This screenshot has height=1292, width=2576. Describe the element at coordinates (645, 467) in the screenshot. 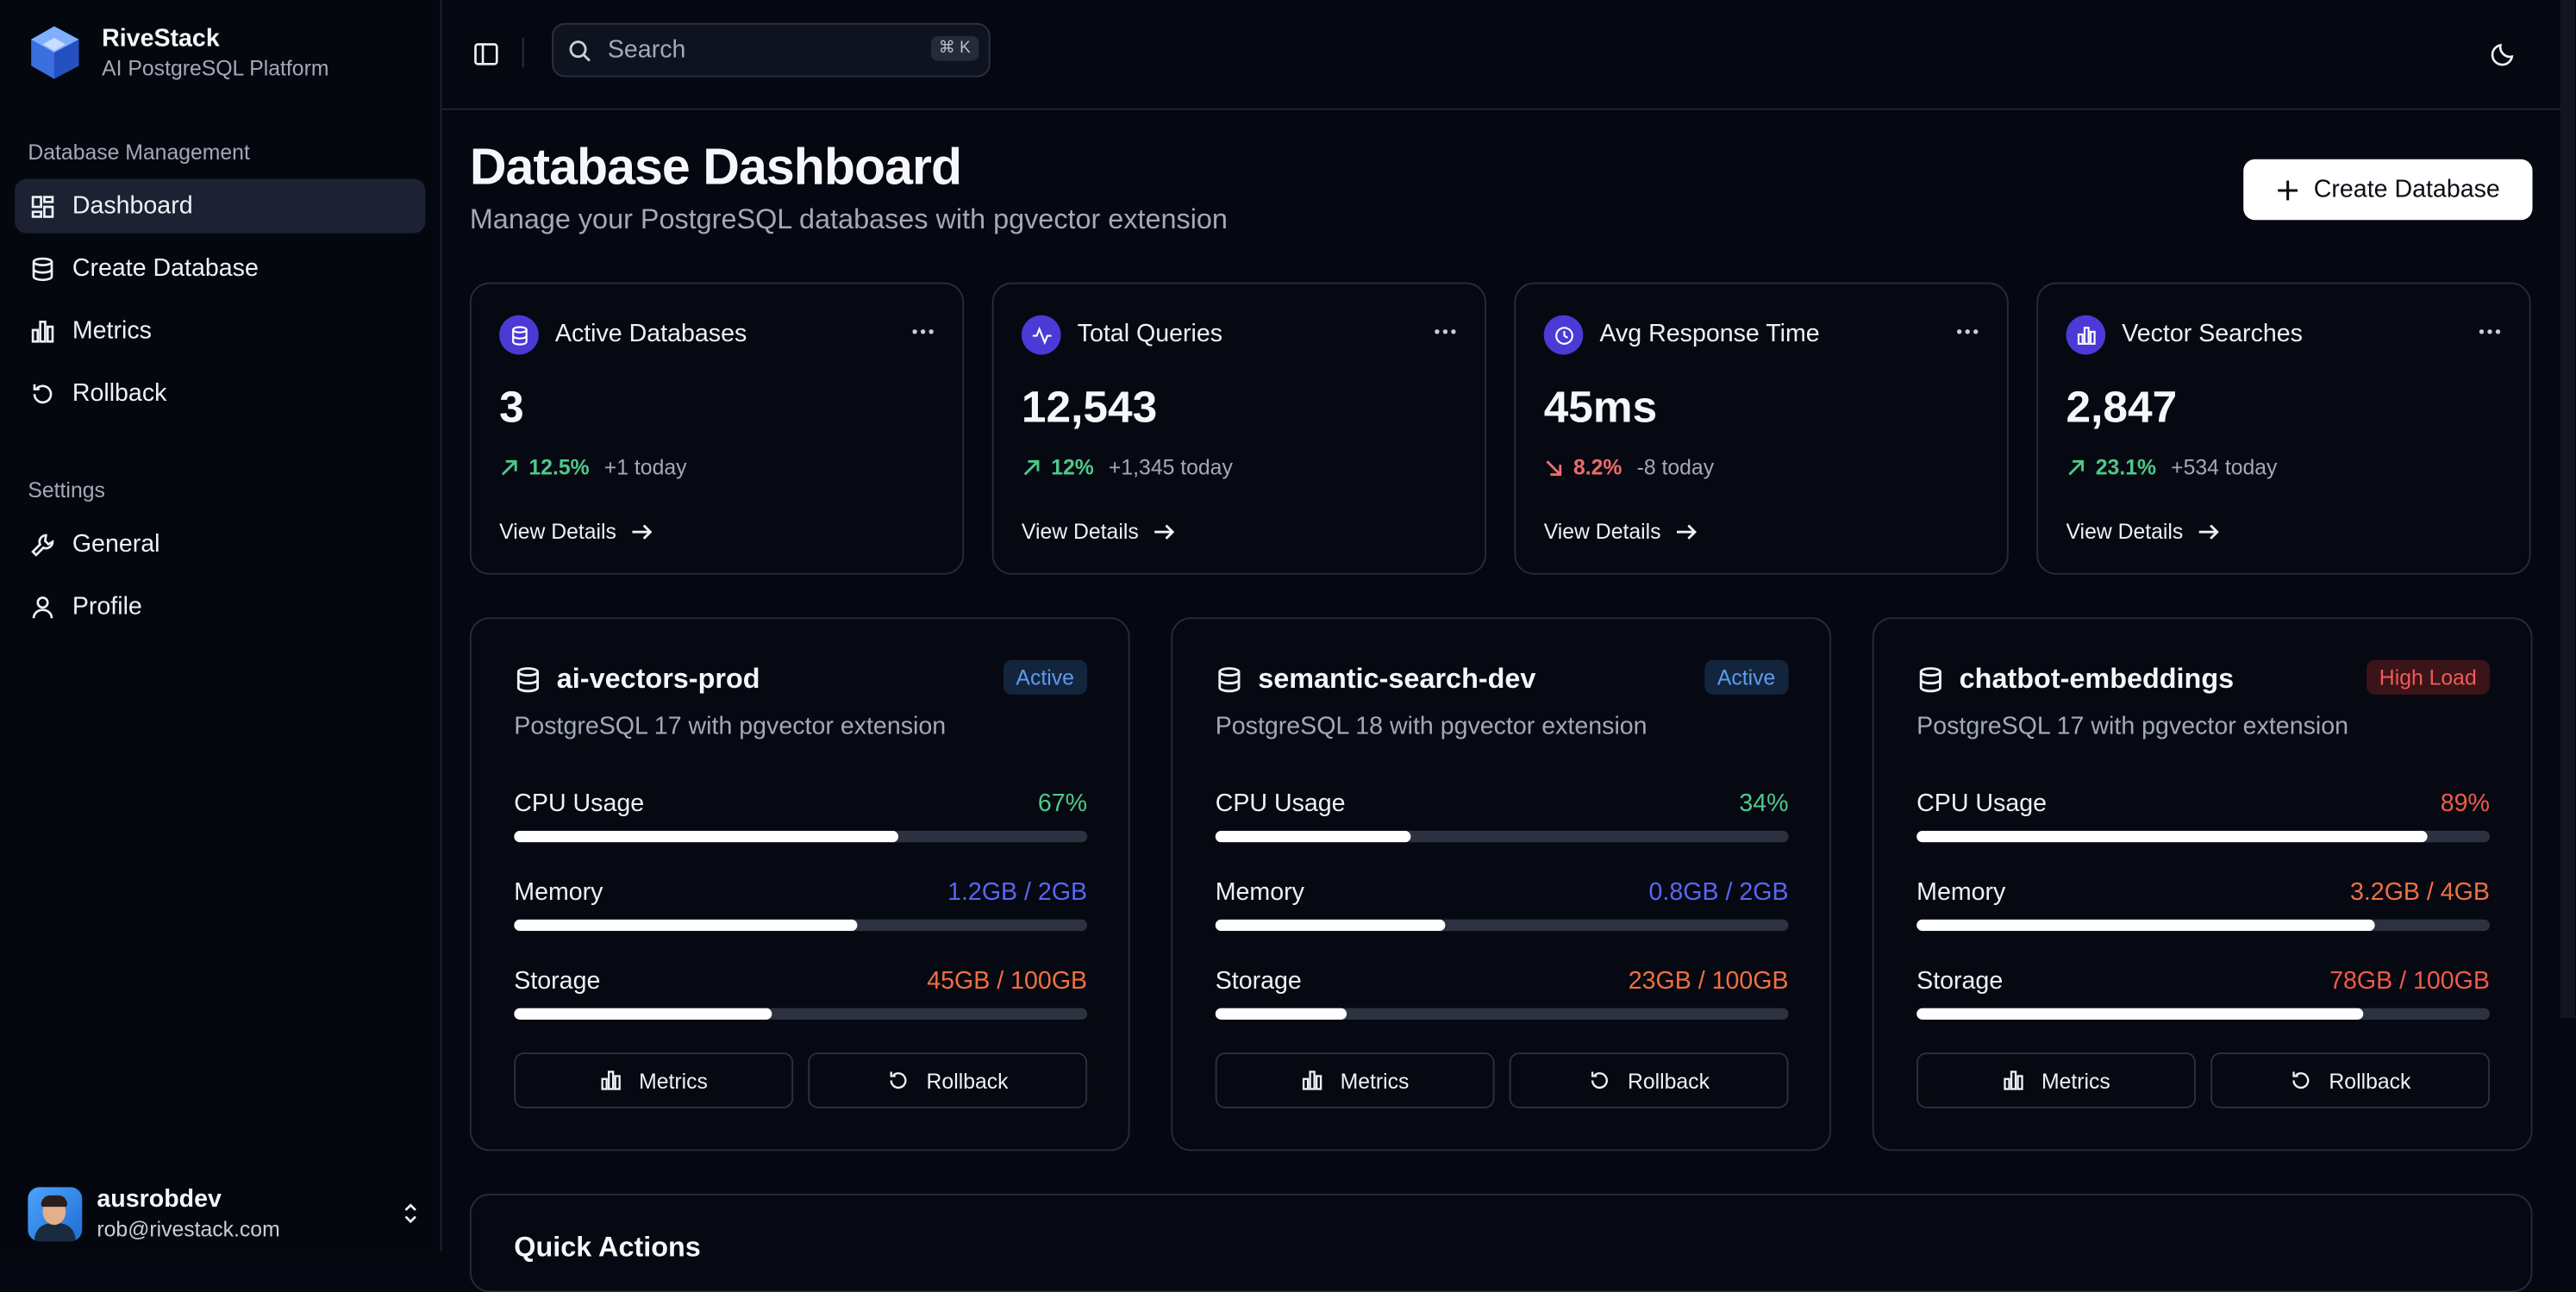

I see `stat-change-today: +1 today` at that location.